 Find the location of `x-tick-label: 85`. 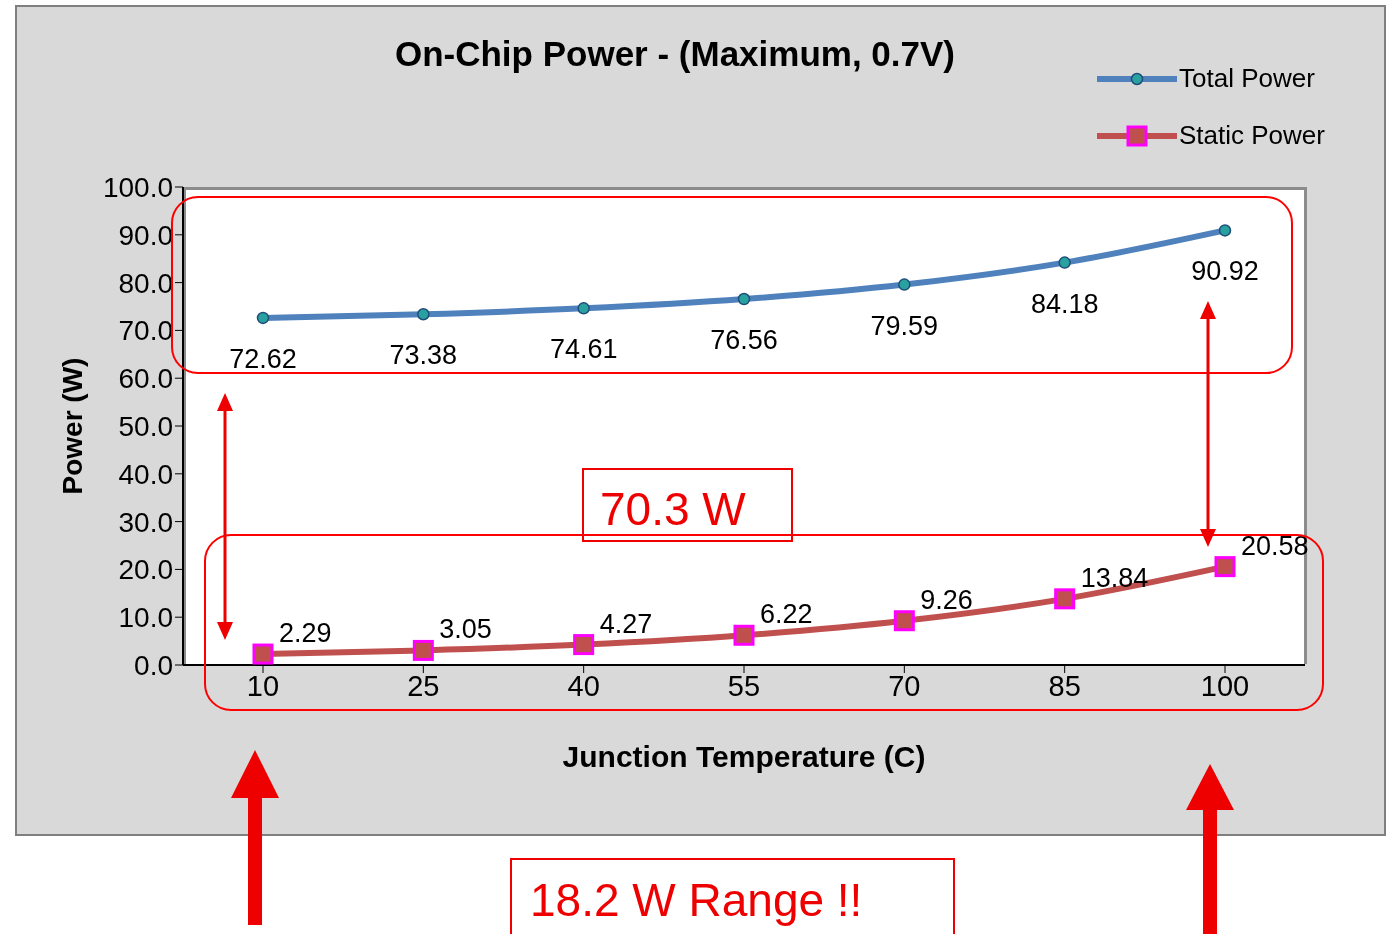

x-tick-label: 85 is located at coordinates (1064, 685).